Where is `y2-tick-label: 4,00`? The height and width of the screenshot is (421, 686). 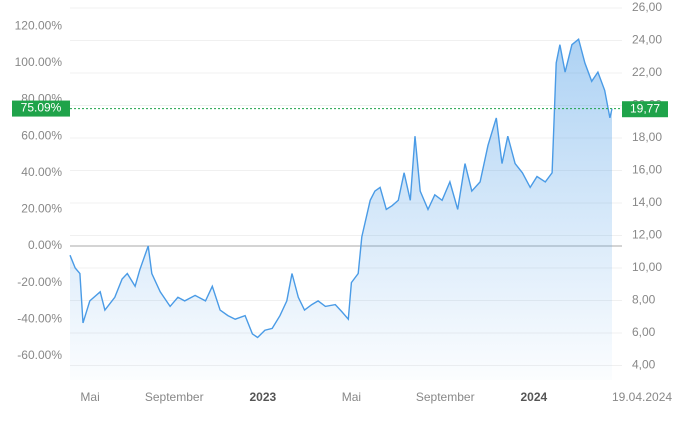 y2-tick-label: 4,00 is located at coordinates (644, 365).